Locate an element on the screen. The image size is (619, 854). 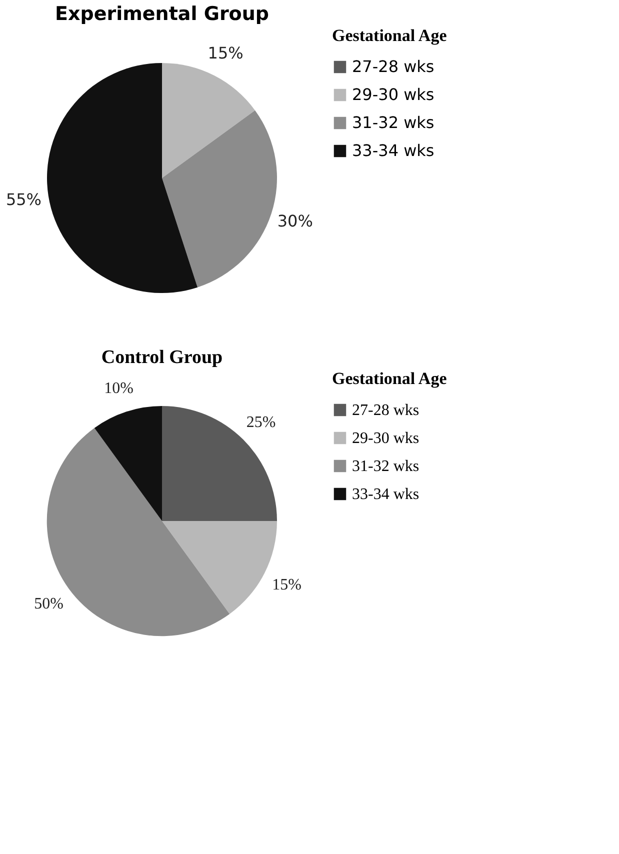
chart-title: Experimental Group is located at coordinates (162, 14).